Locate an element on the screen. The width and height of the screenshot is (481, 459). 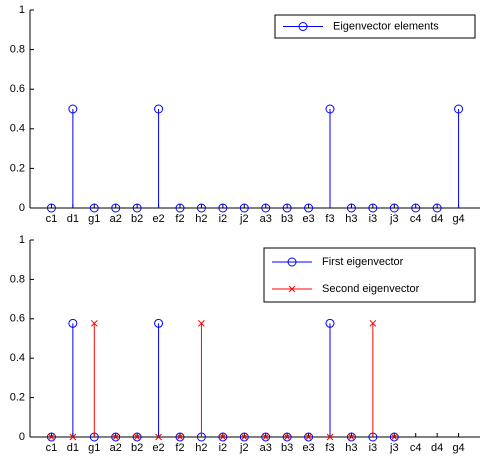
x-tick-label: g1 is located at coordinates (94, 448).